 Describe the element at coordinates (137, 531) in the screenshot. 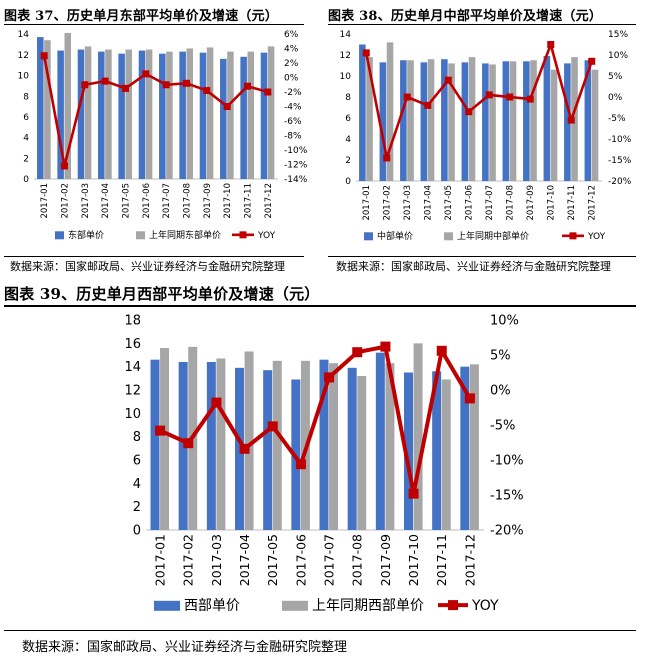

I see `y-tick-label: 0` at that location.